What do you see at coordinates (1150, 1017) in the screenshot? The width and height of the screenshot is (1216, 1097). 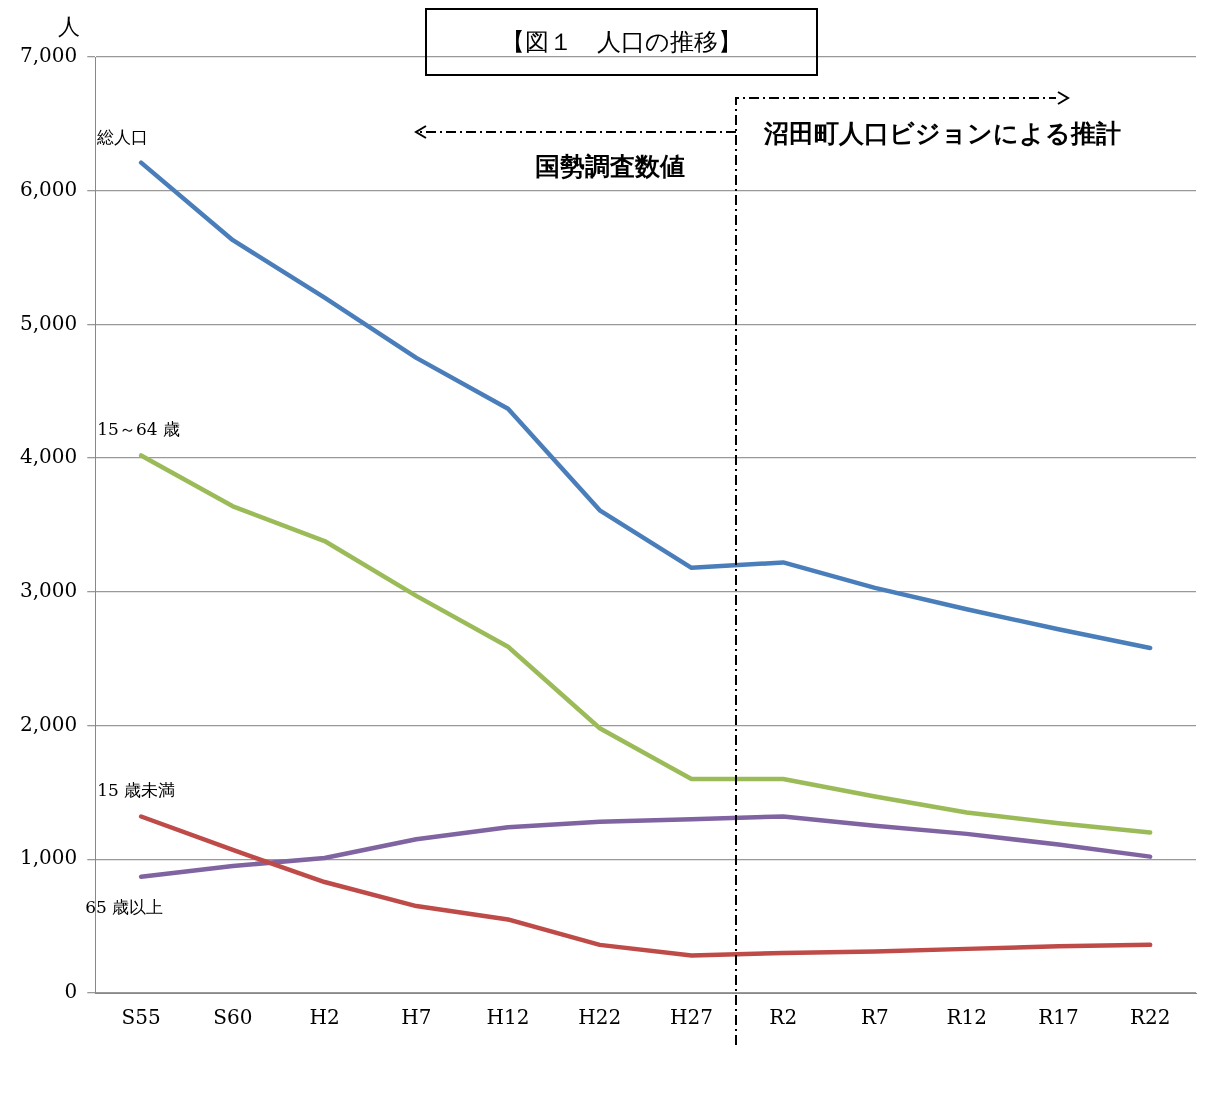 I see `x-tick-label: R22` at bounding box center [1150, 1017].